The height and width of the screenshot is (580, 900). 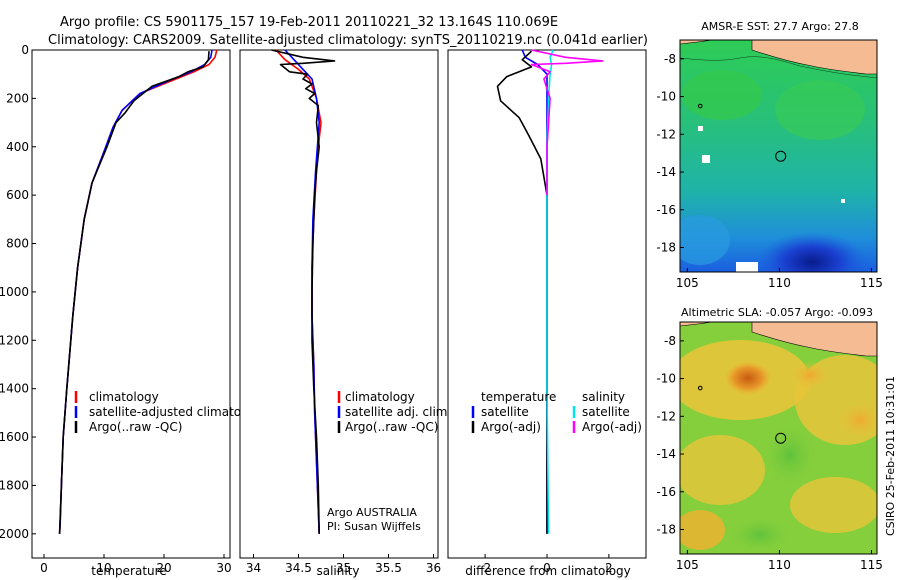 I want to click on sst_map-ytick-label: -10, so click(x=666, y=97).